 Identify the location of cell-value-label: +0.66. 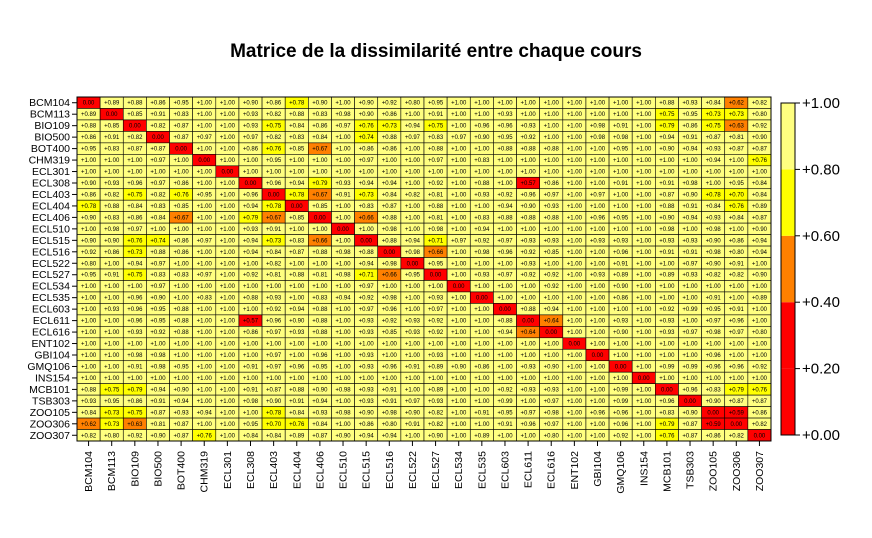
(320, 241).